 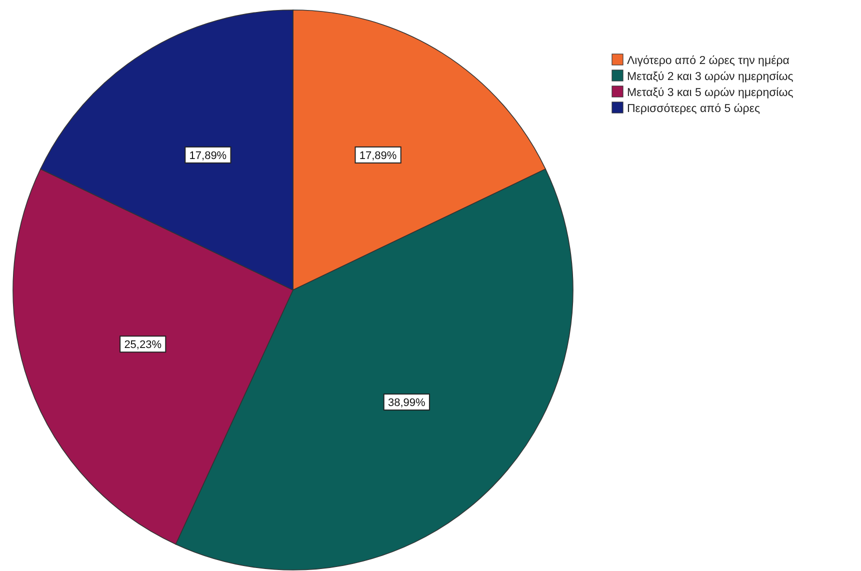 I want to click on legend-label: Μεταξύ 3 και 5 ωρών ημερησίως, so click(x=710, y=93).